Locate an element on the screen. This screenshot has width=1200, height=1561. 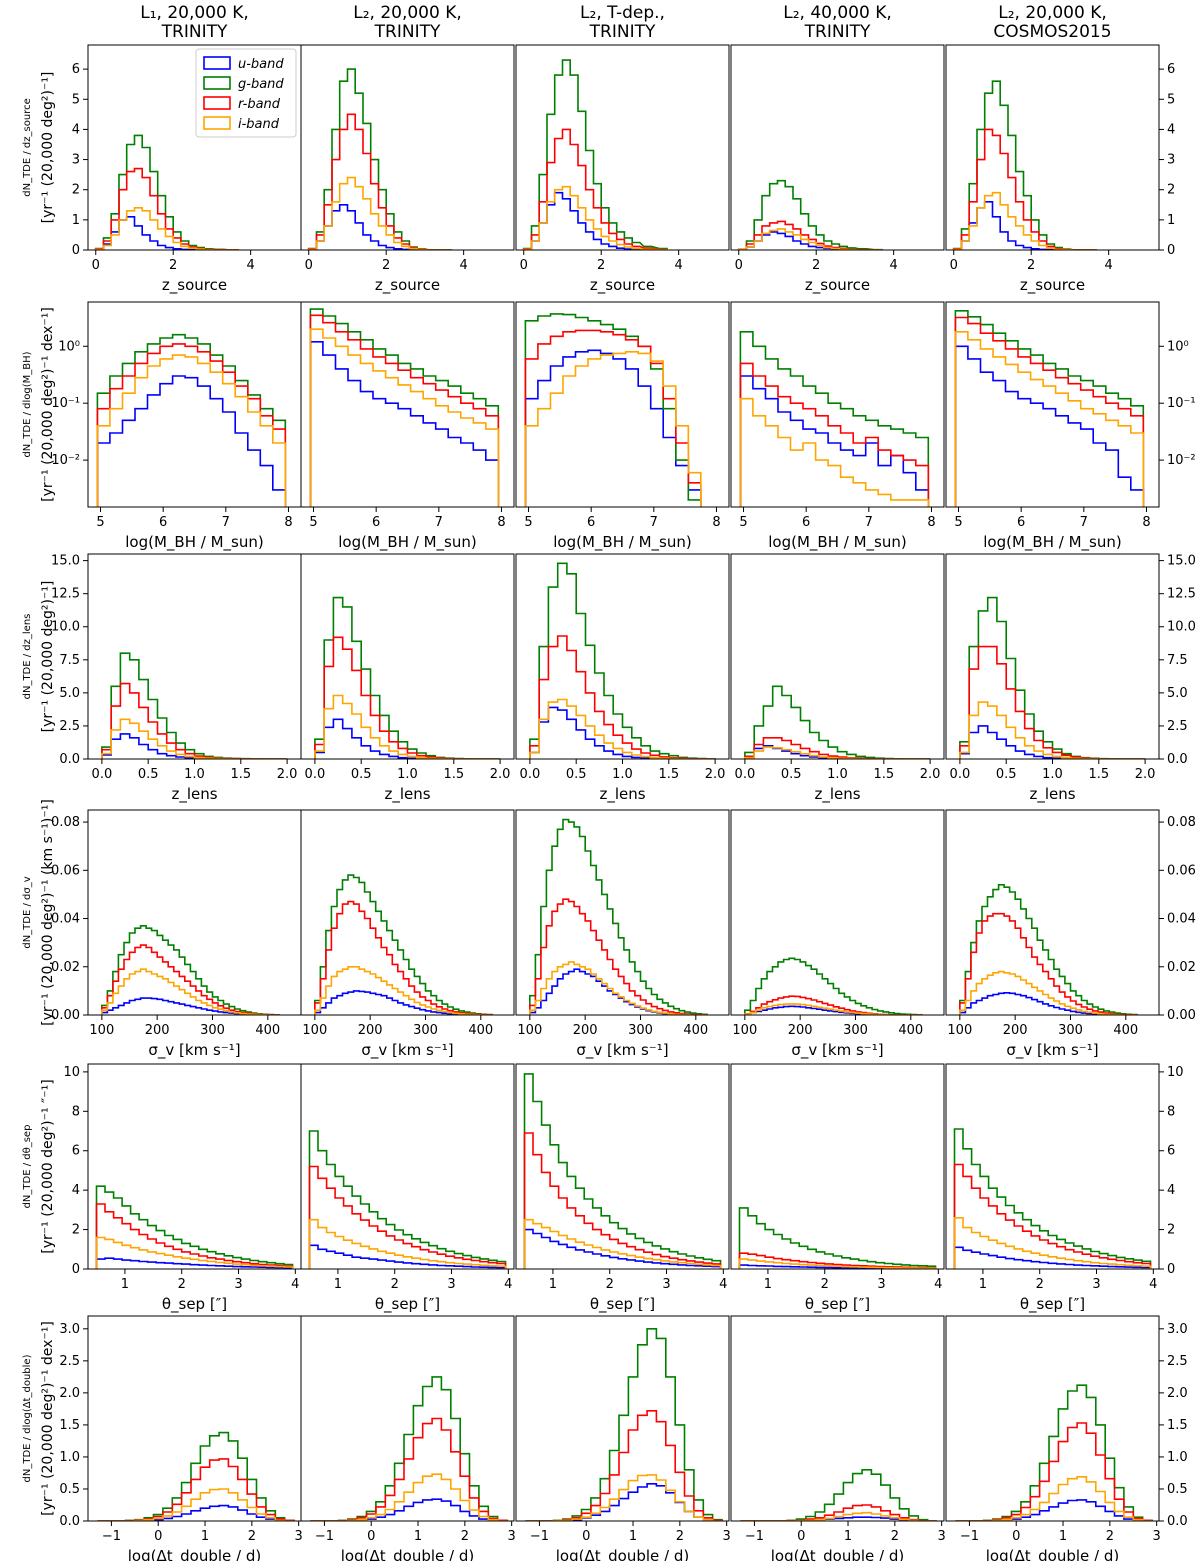
y-tick-label: 10.0 is located at coordinates (65, 627).